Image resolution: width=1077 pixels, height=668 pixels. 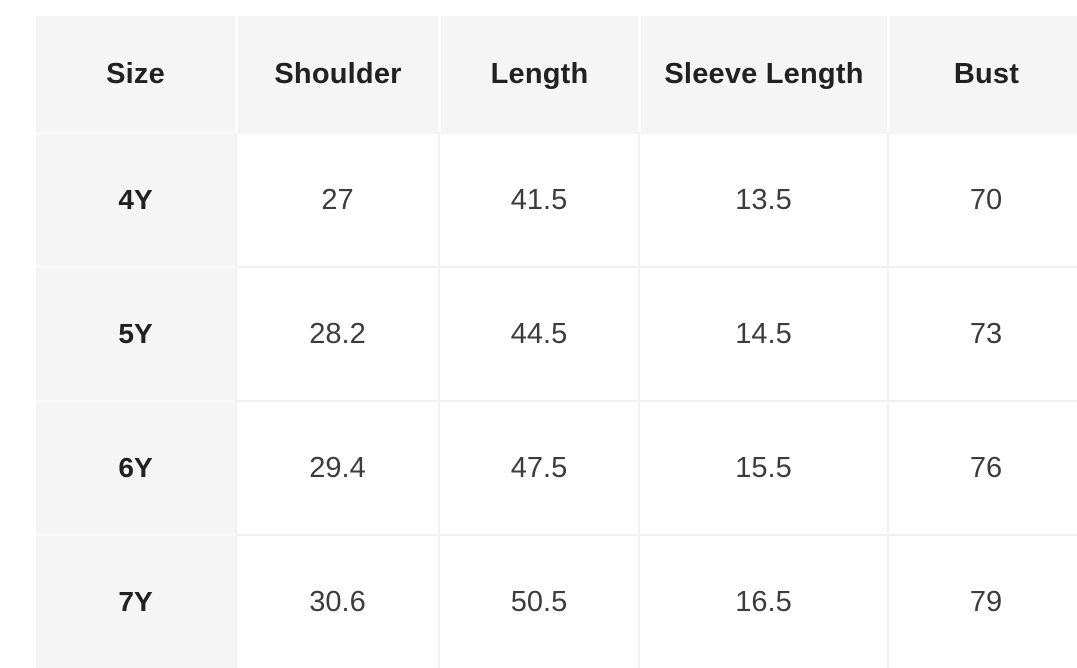 I want to click on column-header-size: Size, so click(x=135, y=74).